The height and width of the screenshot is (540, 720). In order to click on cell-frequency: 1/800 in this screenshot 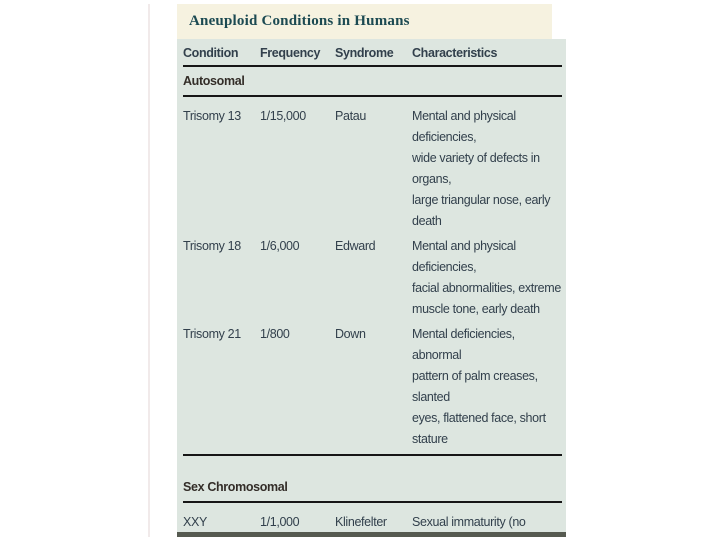, I will do `click(275, 334)`.